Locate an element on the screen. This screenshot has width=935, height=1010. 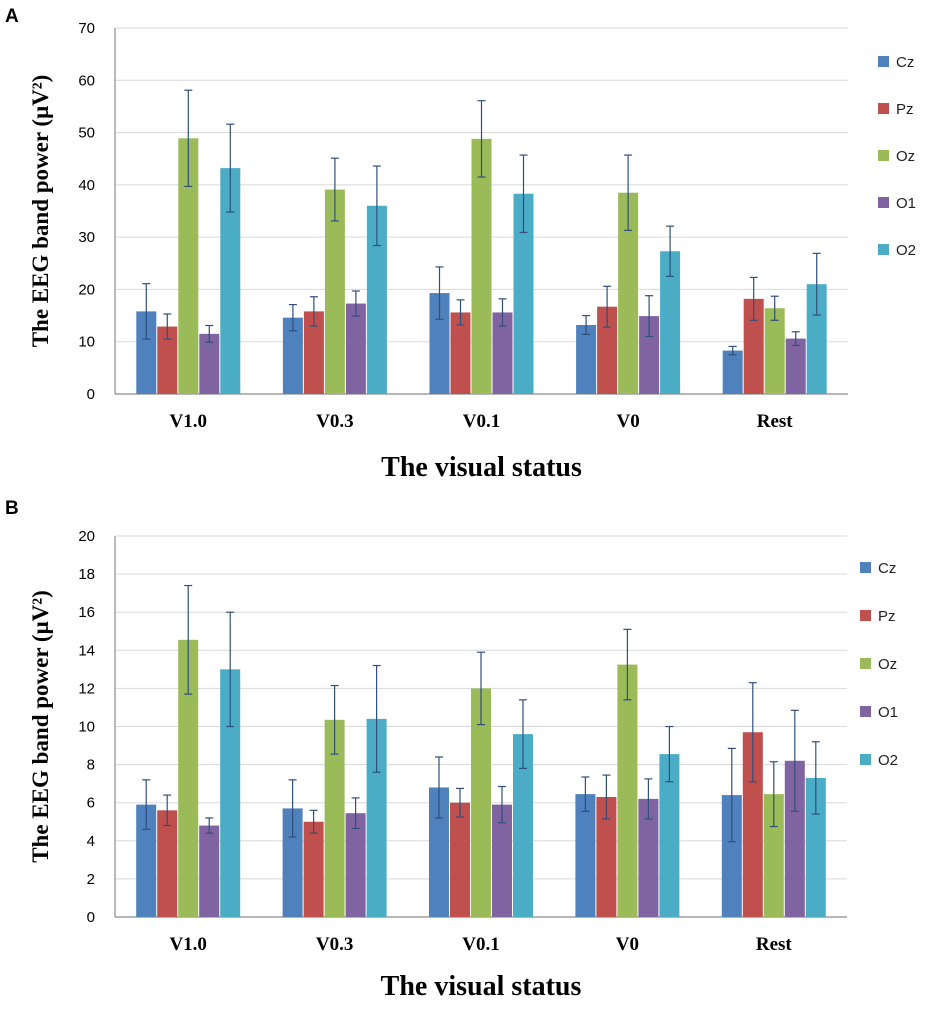
y-tick-label: 4 is located at coordinates (91, 841).